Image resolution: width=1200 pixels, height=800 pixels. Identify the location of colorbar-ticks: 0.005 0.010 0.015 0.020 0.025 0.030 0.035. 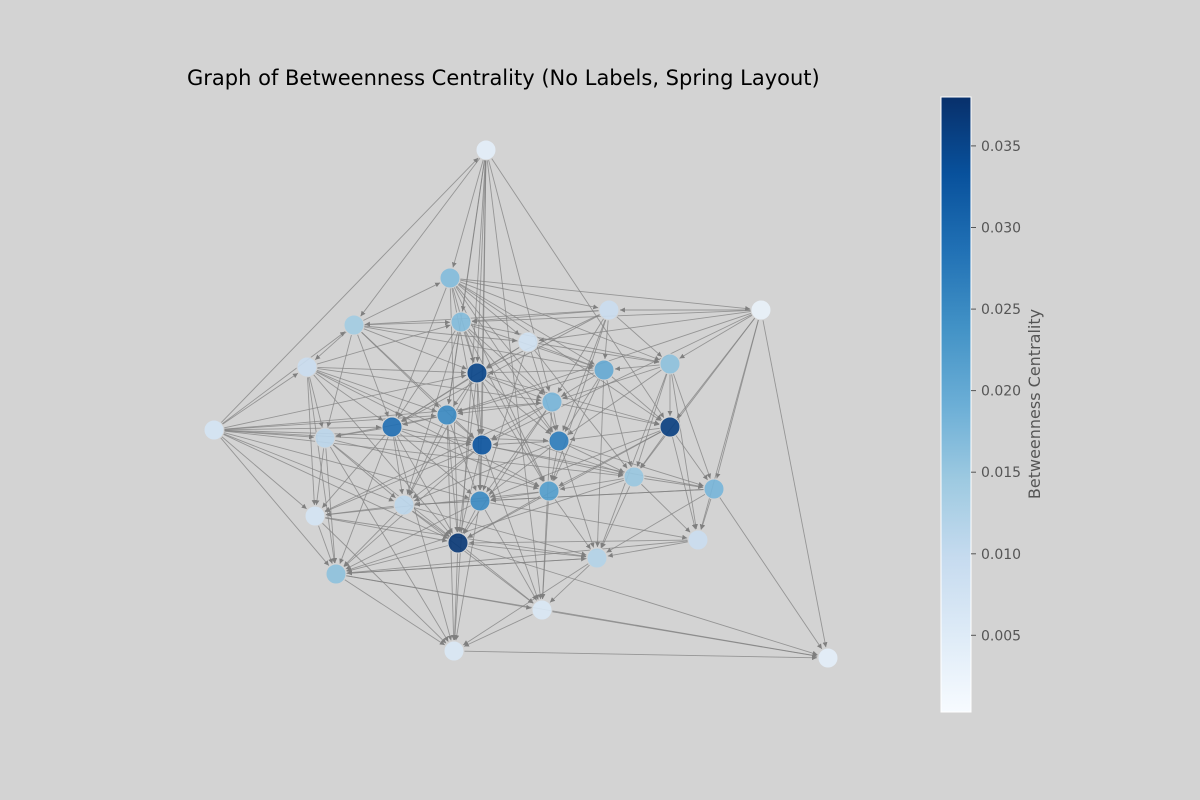
(996, 391).